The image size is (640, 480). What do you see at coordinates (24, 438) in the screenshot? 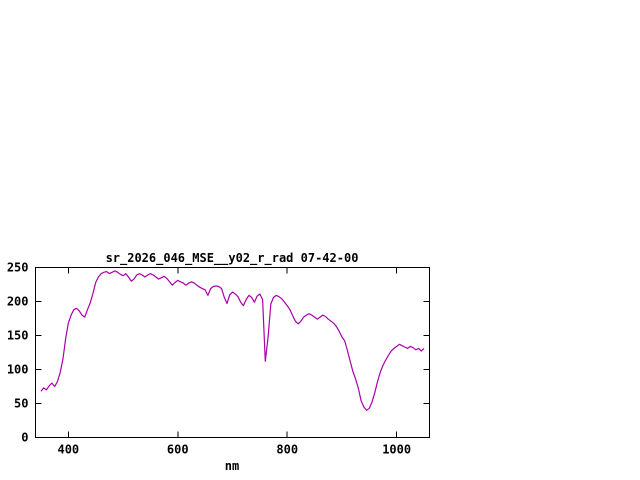
I see `y-tick-label: 0` at bounding box center [24, 438].